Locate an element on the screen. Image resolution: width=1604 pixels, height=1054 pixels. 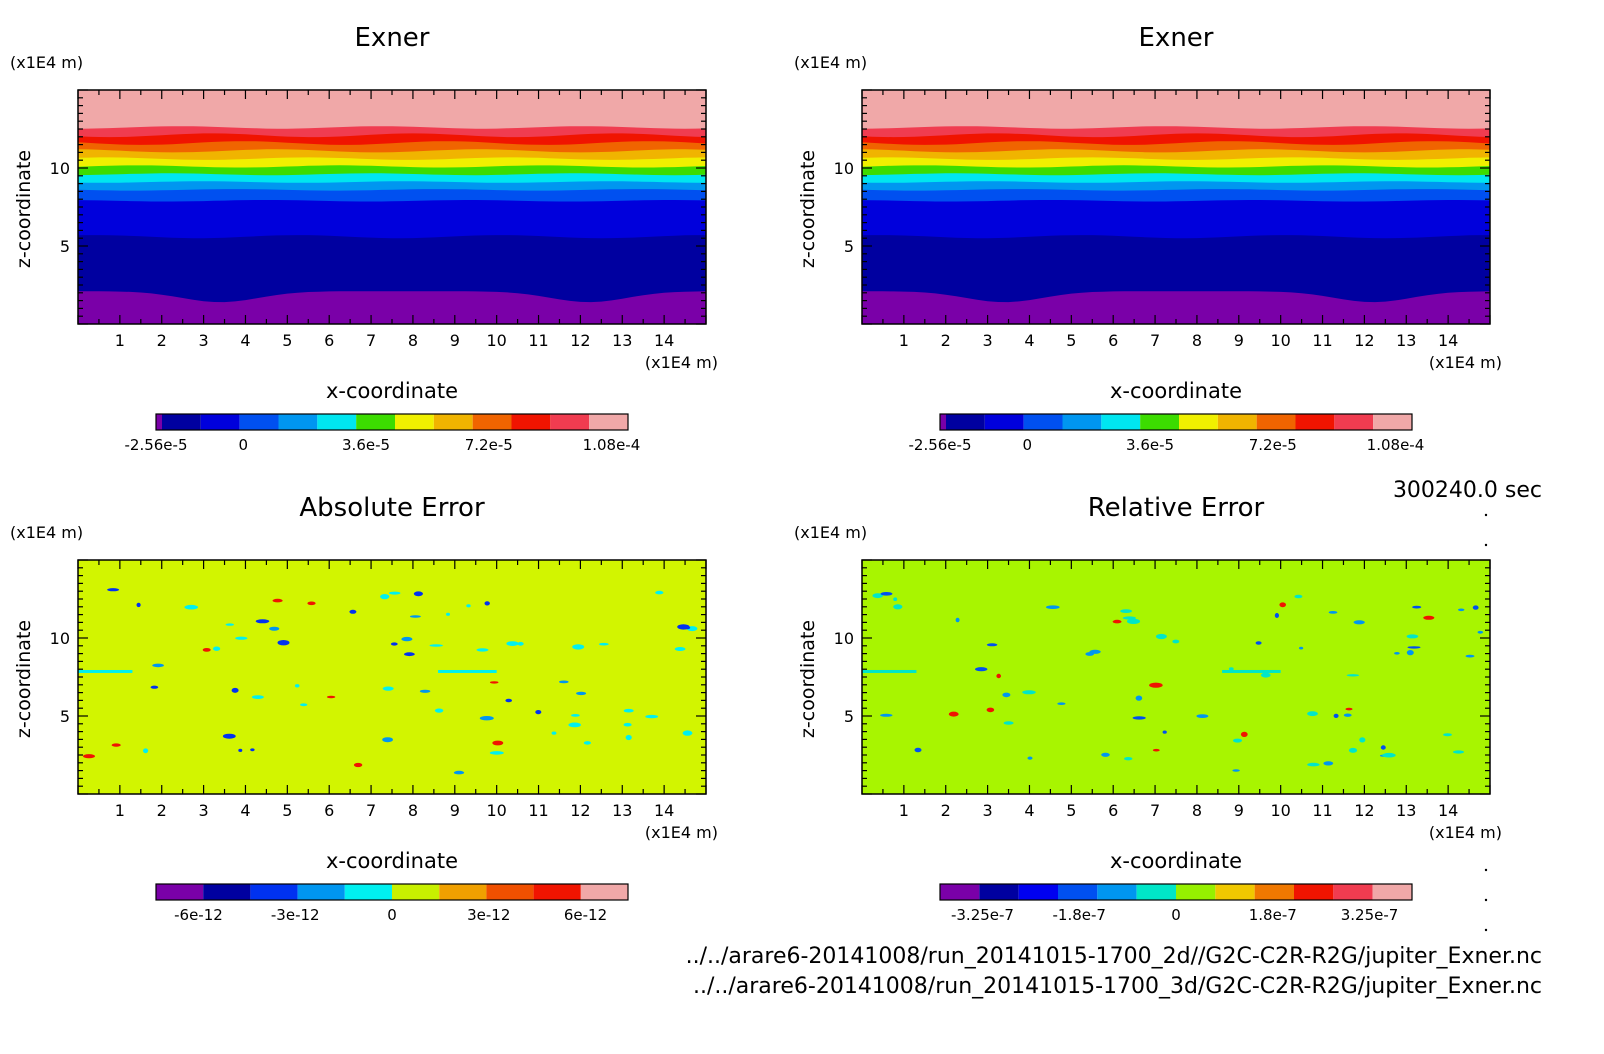
x-tick-label: 14 is located at coordinates (1448, 340).